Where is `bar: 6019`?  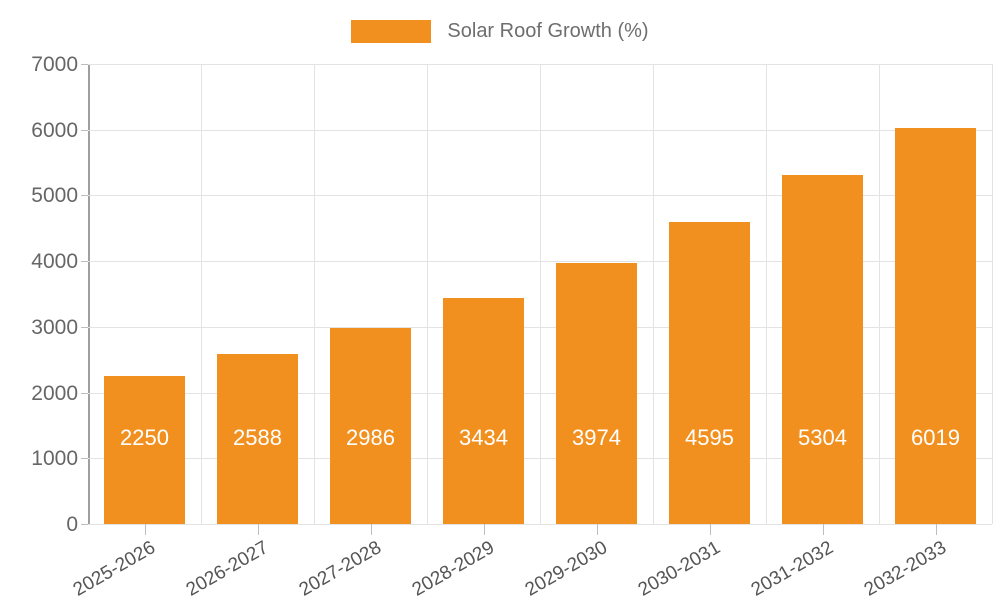 bar: 6019 is located at coordinates (935, 326).